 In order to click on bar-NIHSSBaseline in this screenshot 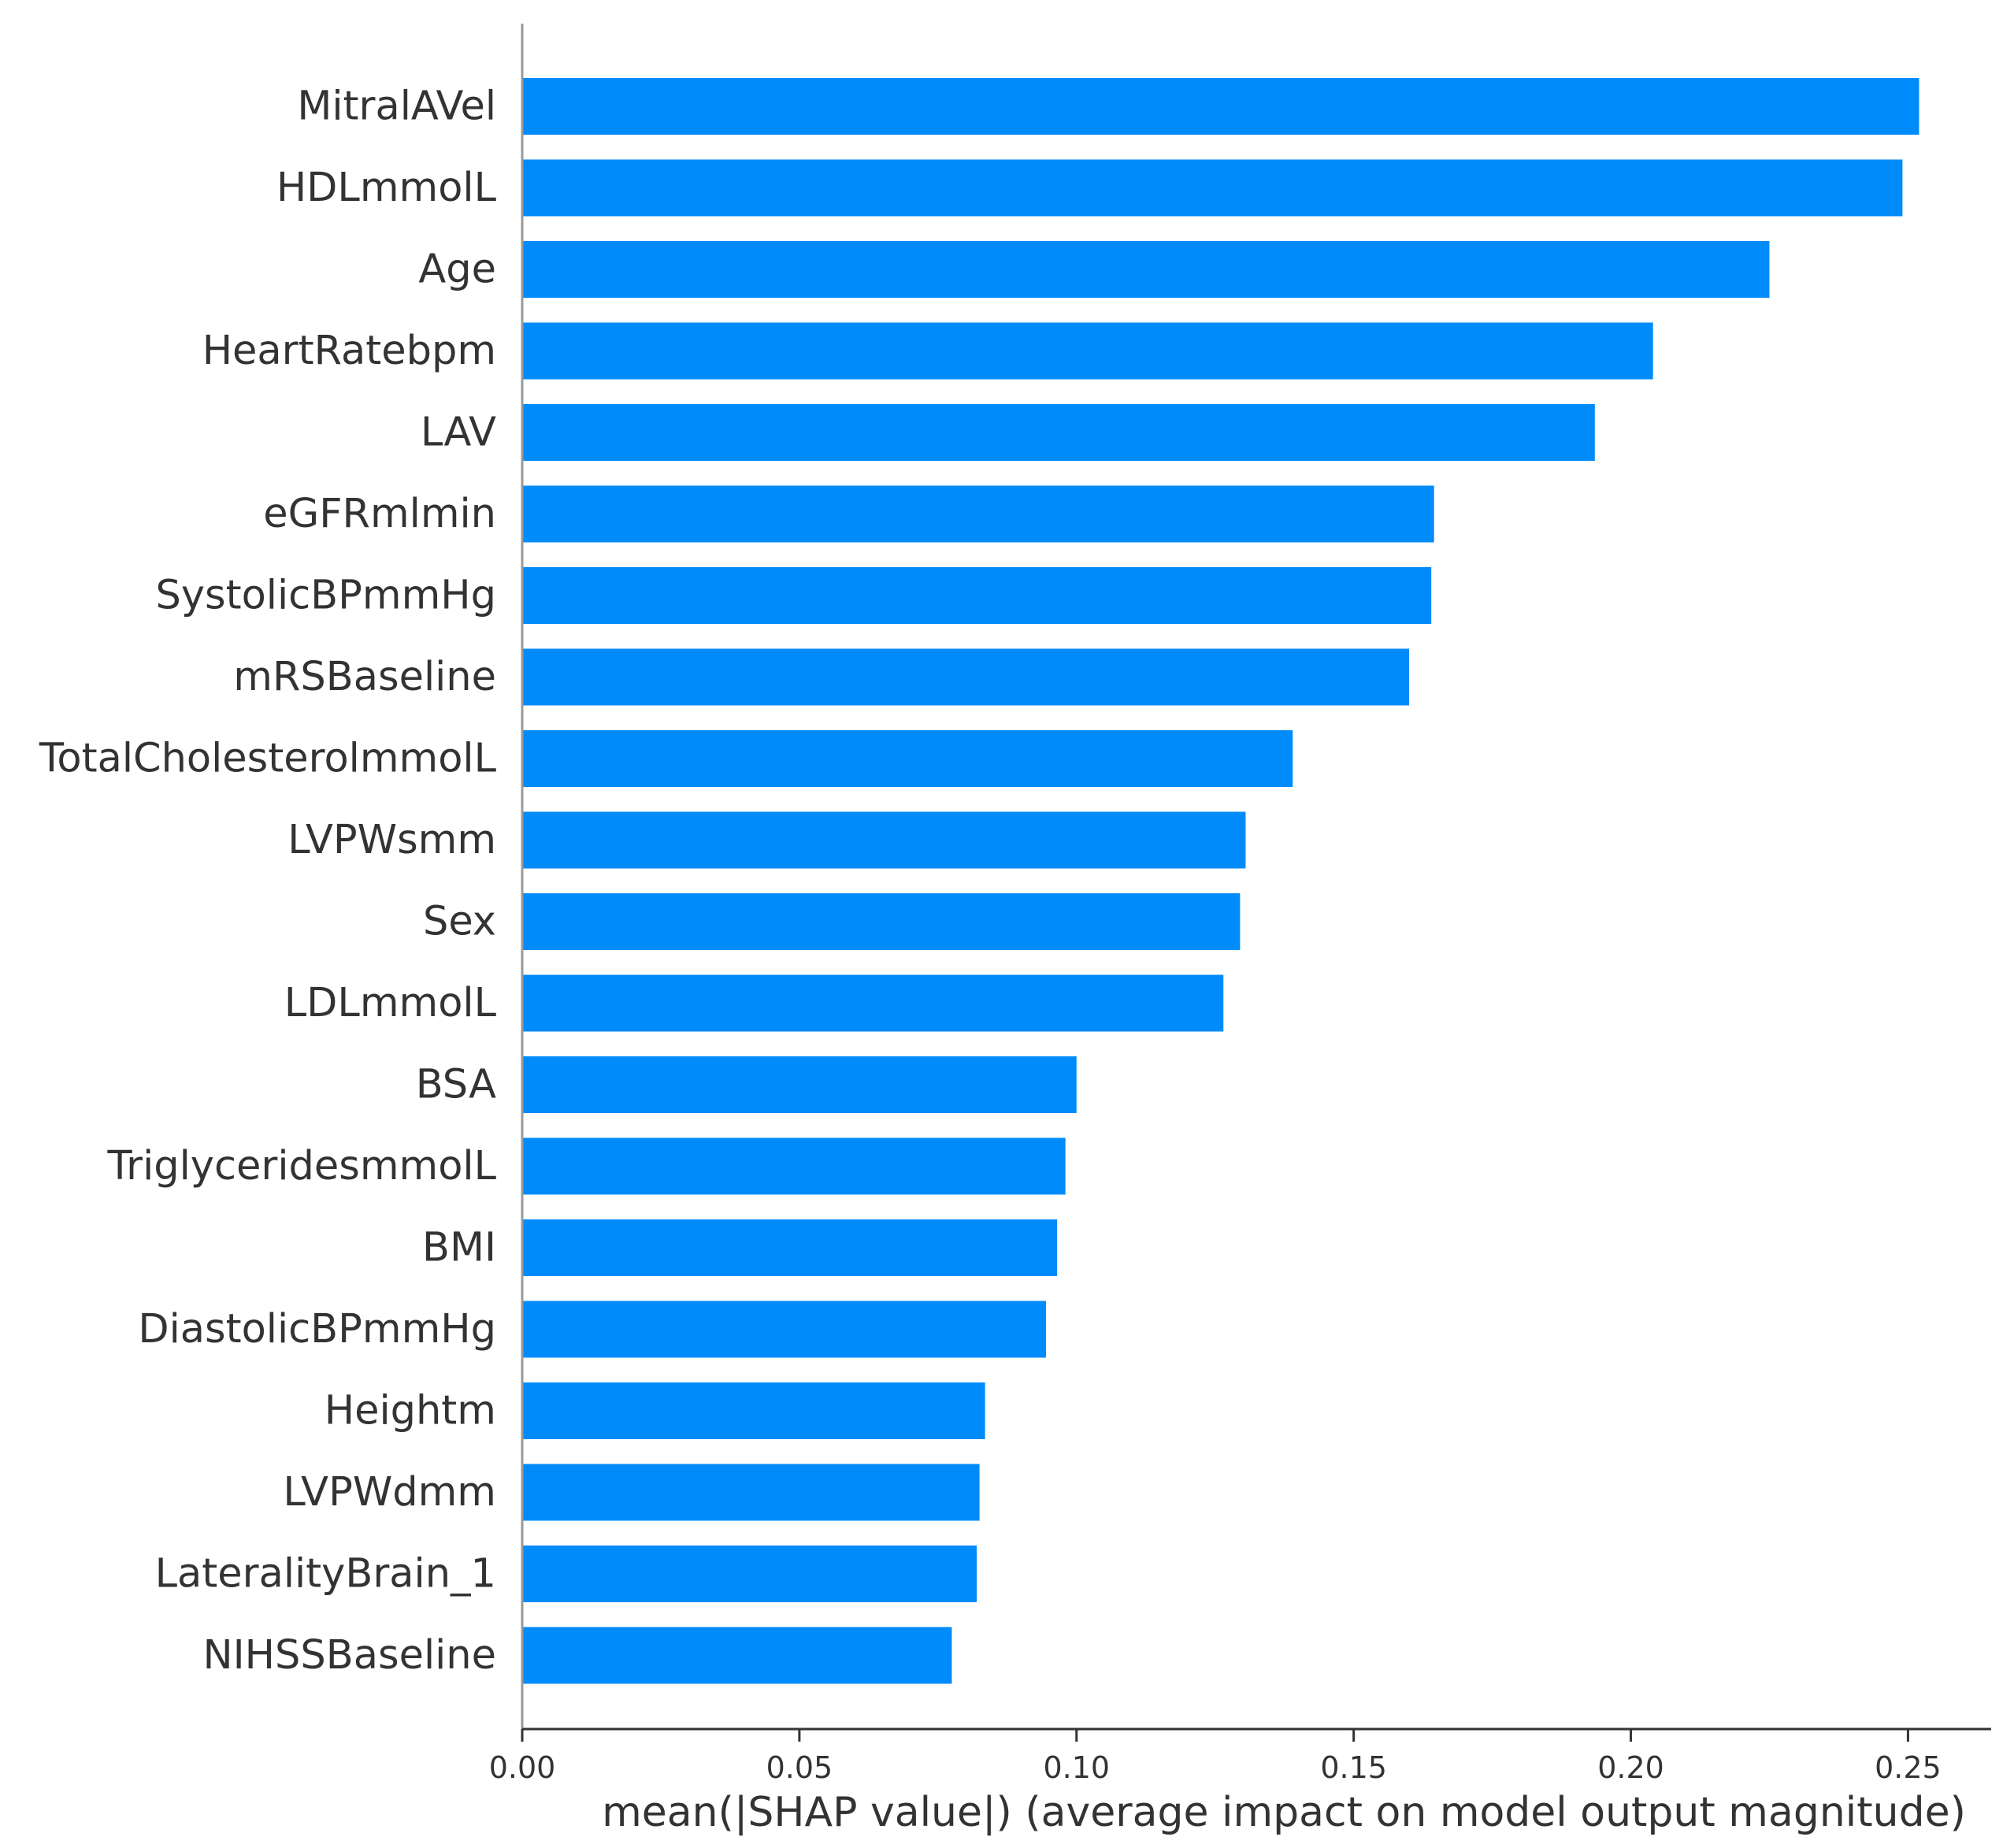, I will do `click(737, 1655)`.